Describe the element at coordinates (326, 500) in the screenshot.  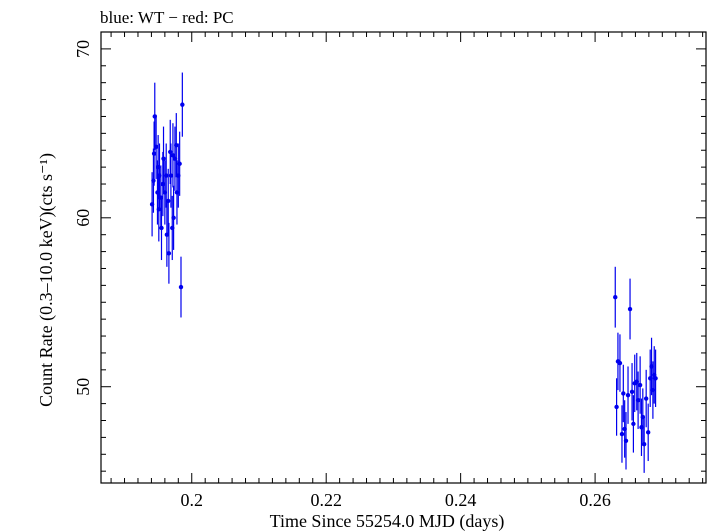
I see `x-tick-label: 0.22` at that location.